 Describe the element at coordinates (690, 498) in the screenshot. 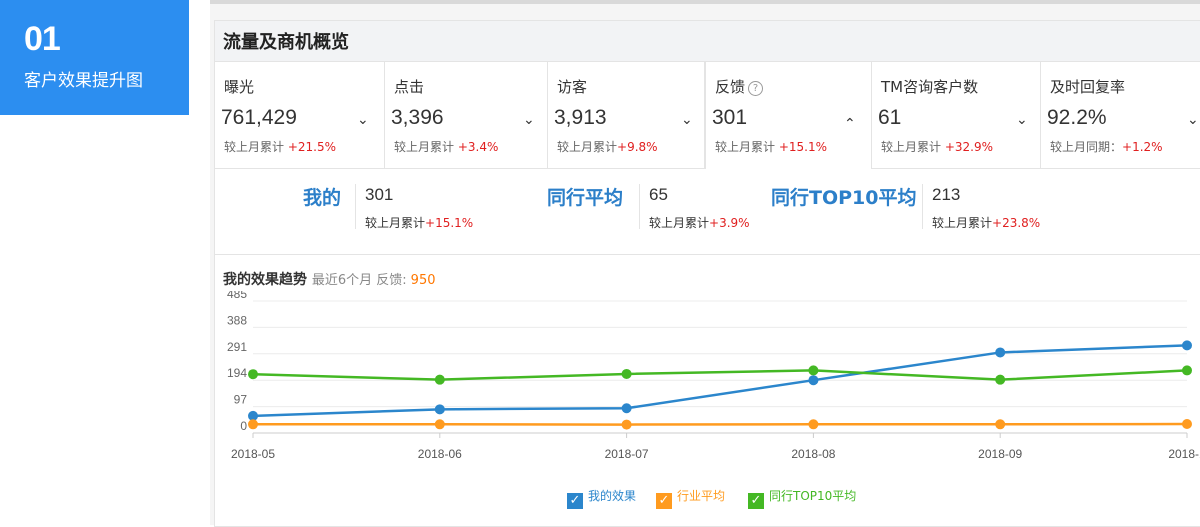

I see `legend-item-industry-avg: ✓ 行业平均` at that location.